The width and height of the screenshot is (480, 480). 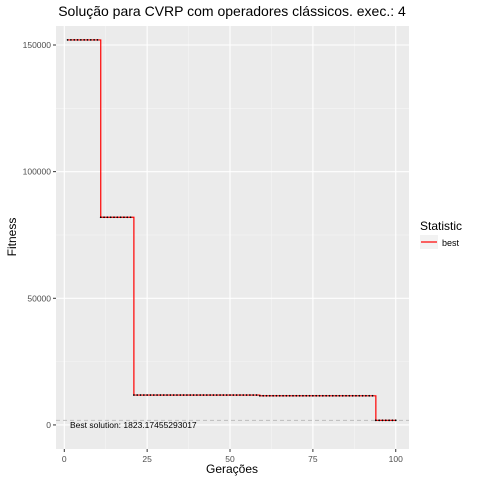 I want to click on x-axis: 0 25 50 75 100, so click(x=232, y=456).